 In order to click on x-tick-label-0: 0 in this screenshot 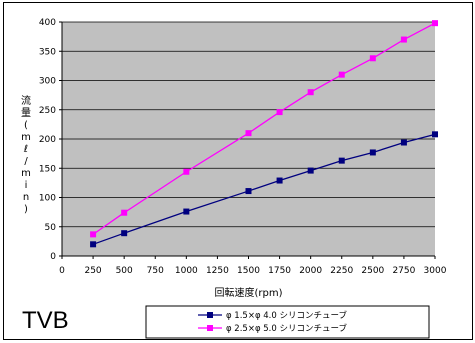, I will do `click(62, 271)`.